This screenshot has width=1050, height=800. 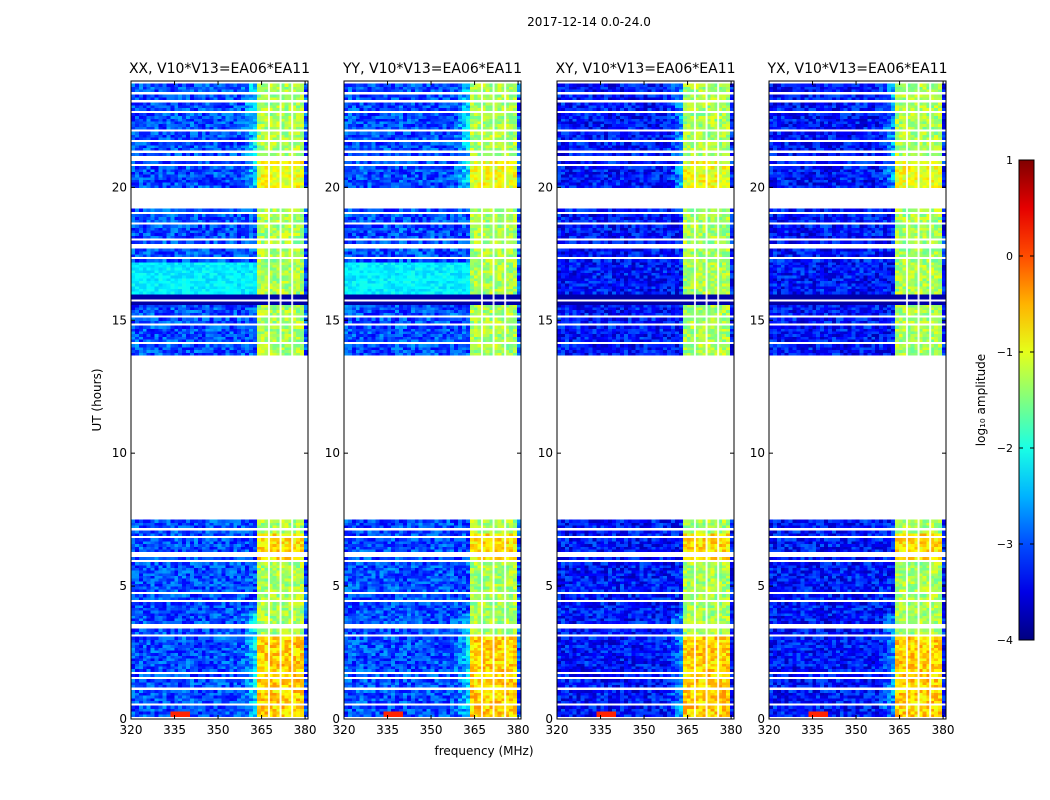 I want to click on panel-title: XX, V10*V13=EA06*EA11, so click(x=219, y=69).